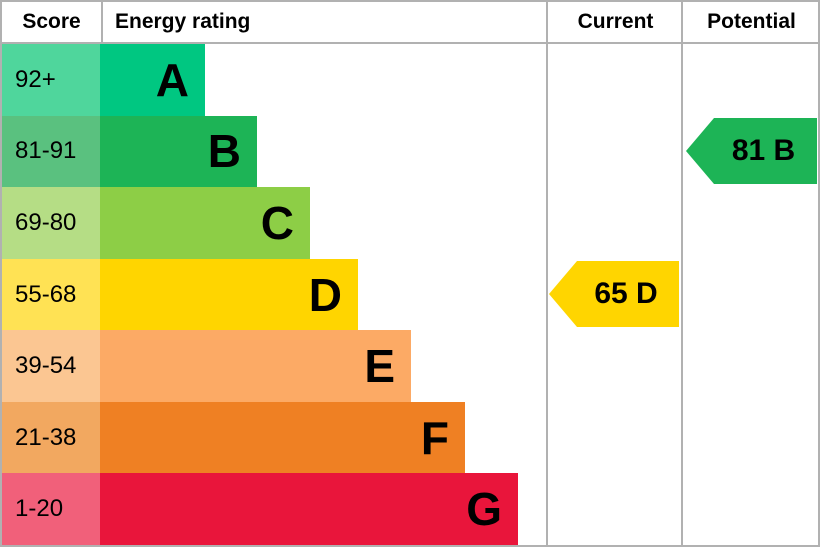 The image size is (820, 547). What do you see at coordinates (410, 80) in the screenshot?
I see `band-row-a: 92+ A` at bounding box center [410, 80].